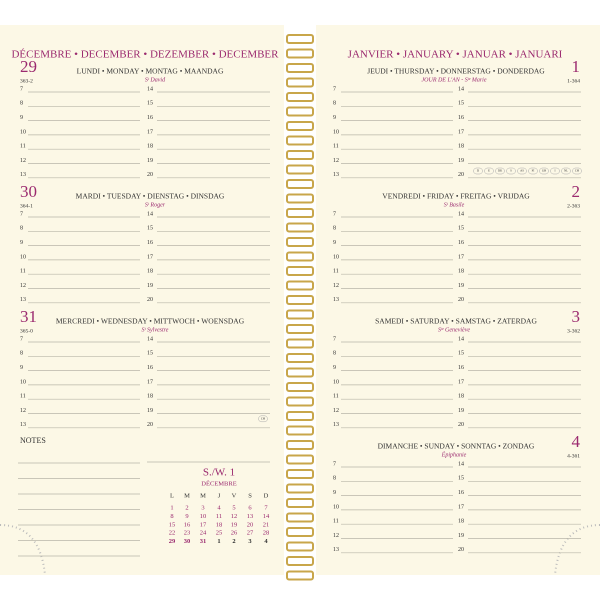  What do you see at coordinates (266, 516) in the screenshot?
I see `mini-day: 14` at bounding box center [266, 516].